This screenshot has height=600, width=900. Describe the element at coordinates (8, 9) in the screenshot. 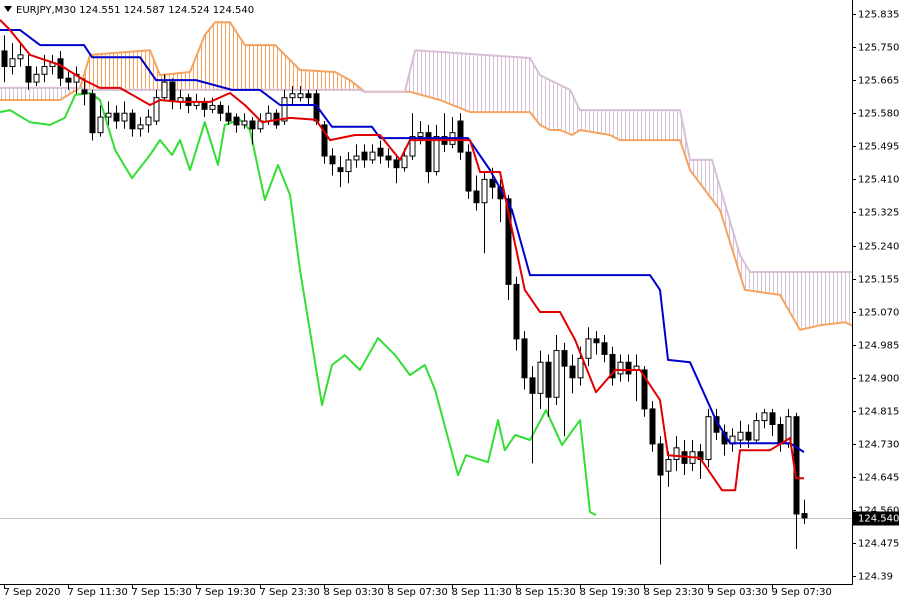

I see `menu-triangle` at that location.